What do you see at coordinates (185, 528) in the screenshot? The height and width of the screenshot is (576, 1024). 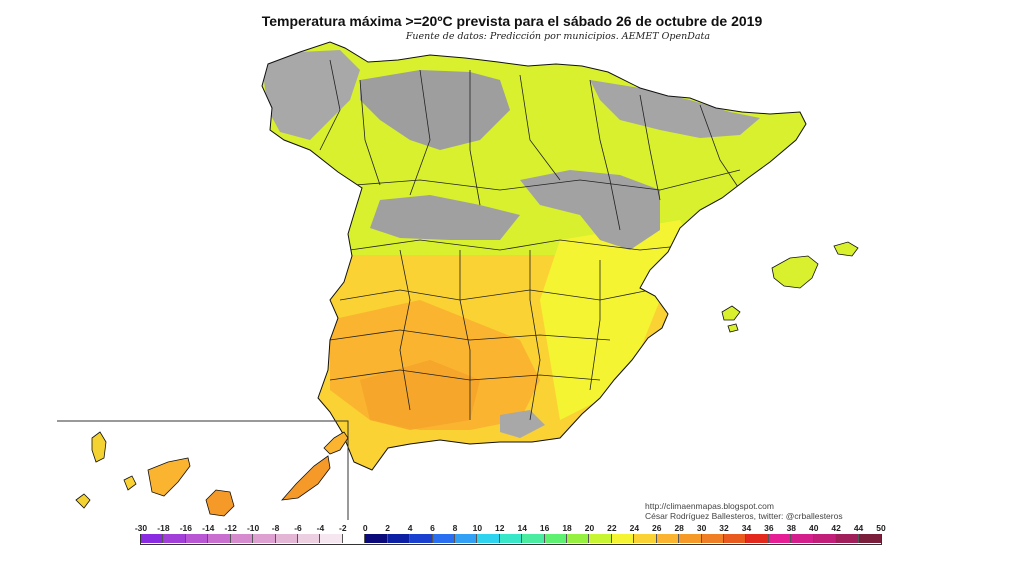 I see `legend-tick-label: -16` at bounding box center [185, 528].